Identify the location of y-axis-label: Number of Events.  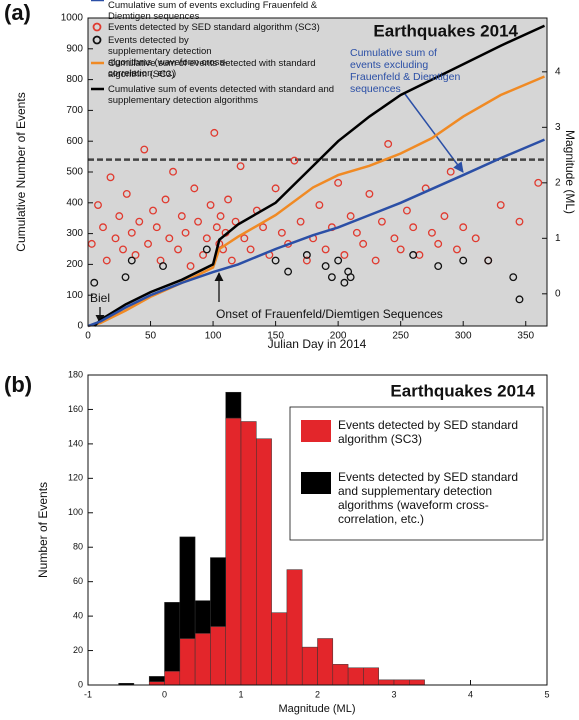
(43, 530).